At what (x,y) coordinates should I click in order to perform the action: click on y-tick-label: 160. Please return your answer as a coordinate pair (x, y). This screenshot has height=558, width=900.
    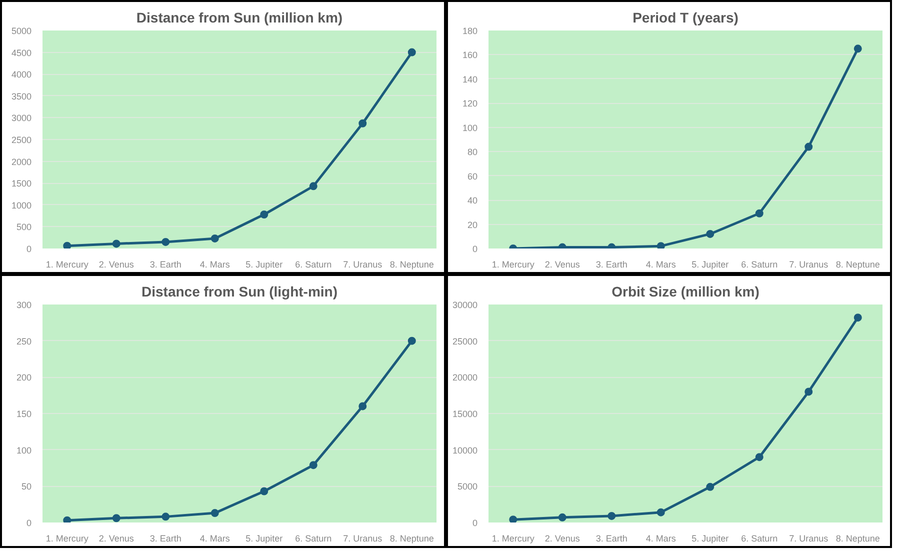
    Looking at the image, I should click on (470, 55).